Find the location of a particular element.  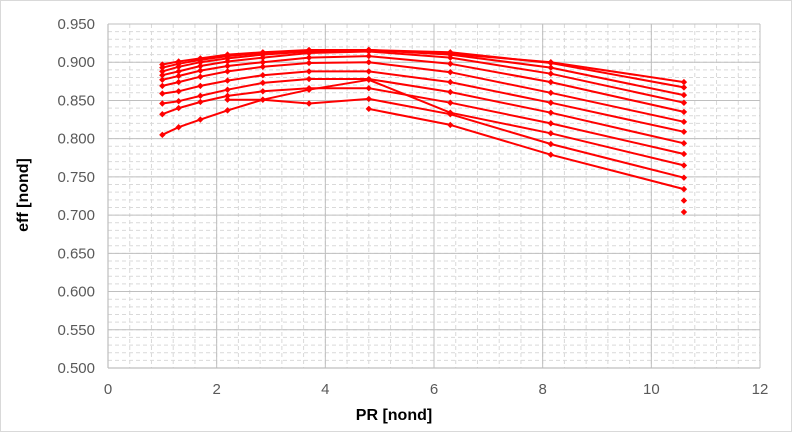

y-axis-title: eff [nond] is located at coordinates (23, 195).